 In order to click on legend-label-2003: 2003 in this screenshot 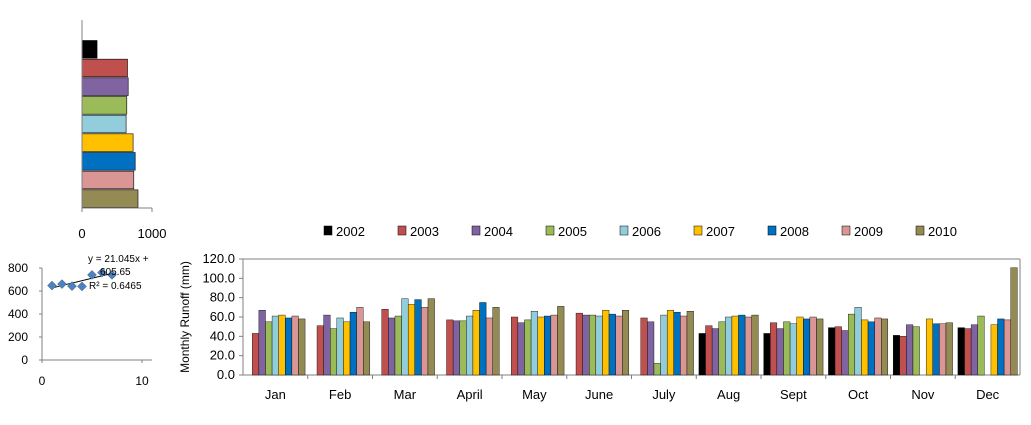, I will do `click(424, 231)`.